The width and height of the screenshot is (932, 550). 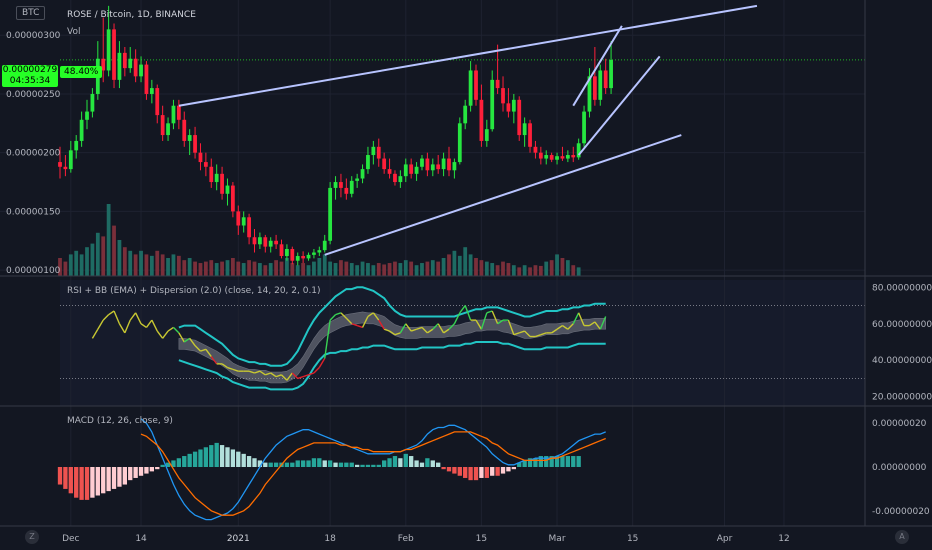 What do you see at coordinates (32, 537) in the screenshot?
I see `zoom-button: Z` at bounding box center [32, 537].